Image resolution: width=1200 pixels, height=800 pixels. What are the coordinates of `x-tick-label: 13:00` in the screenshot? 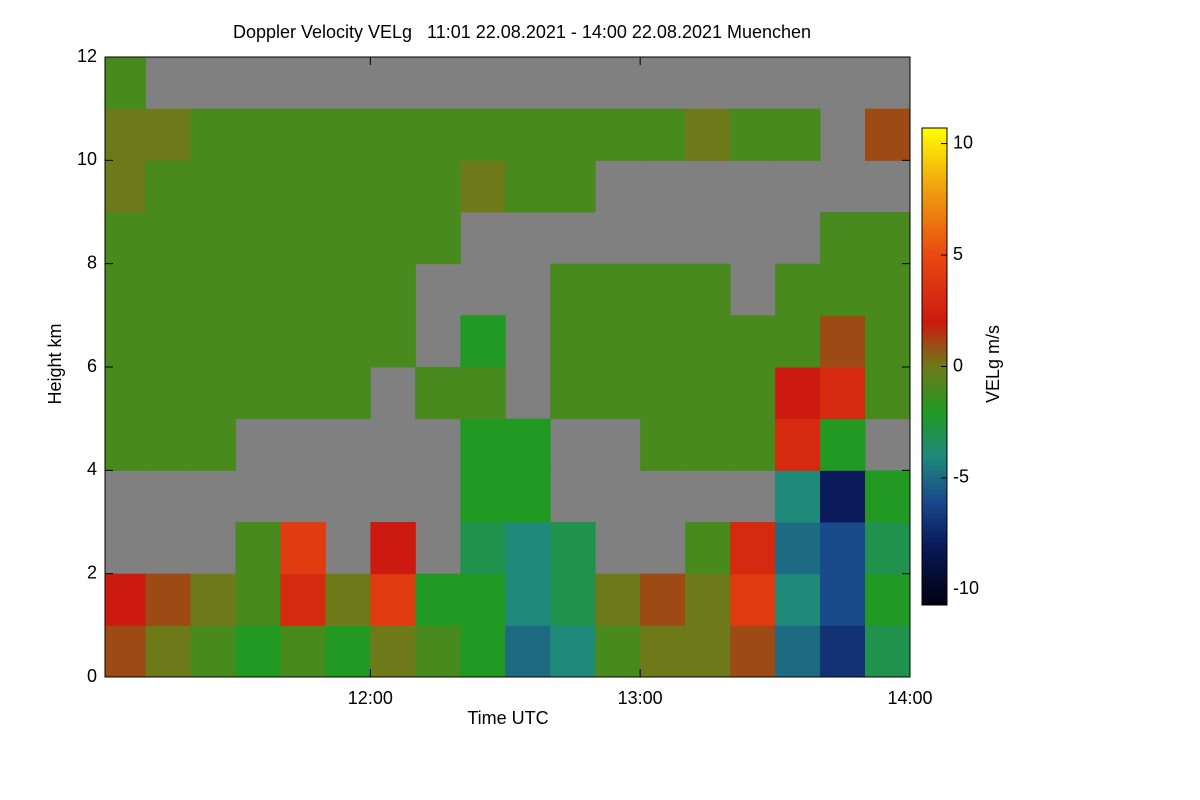 It's located at (640, 698).